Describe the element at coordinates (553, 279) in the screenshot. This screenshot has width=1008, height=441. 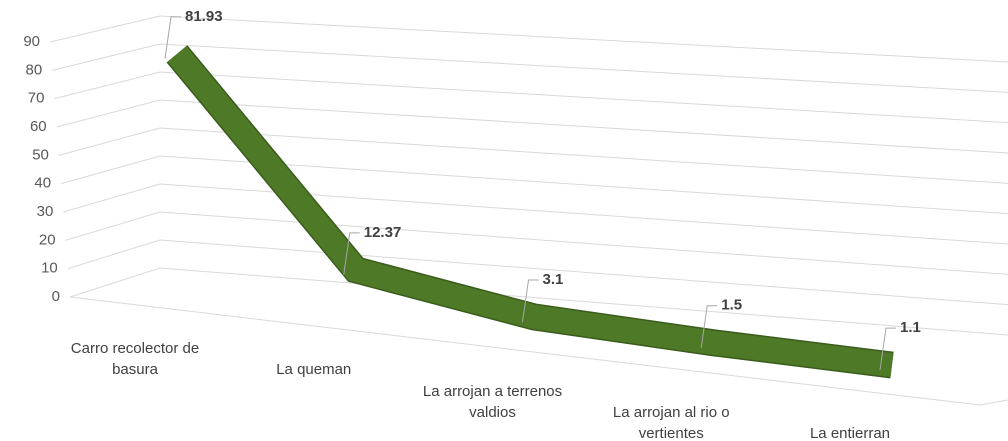
I see `data-label: 3.1` at that location.